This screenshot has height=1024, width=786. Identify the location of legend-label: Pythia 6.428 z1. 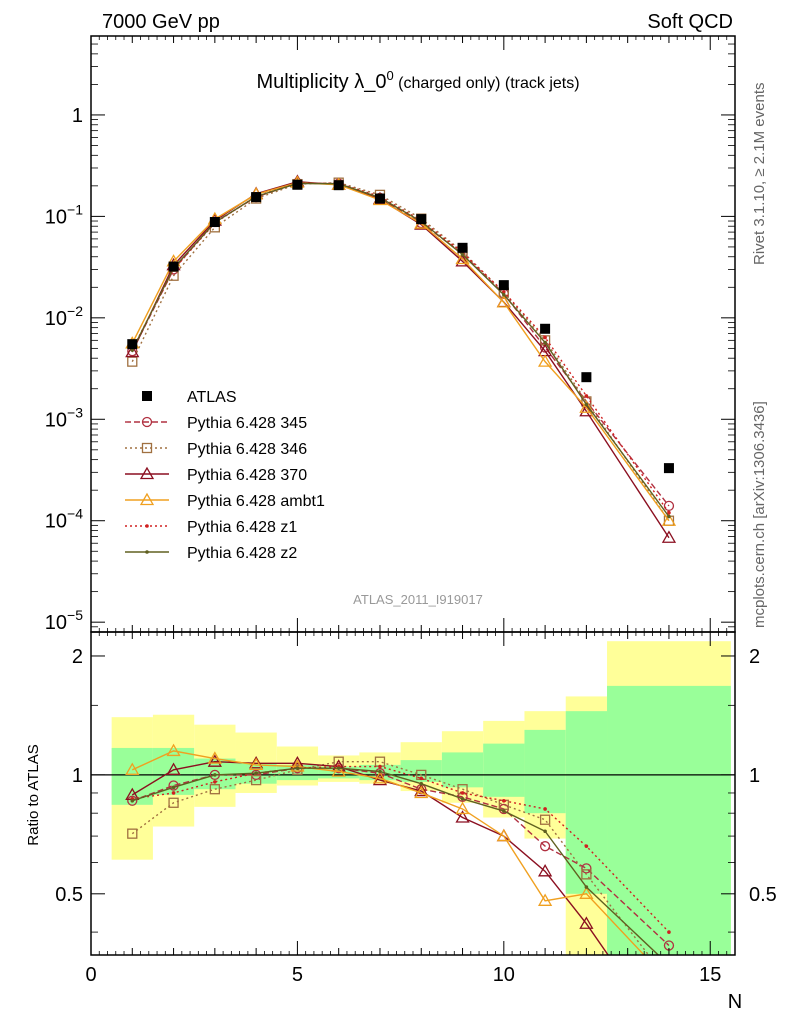
(242, 527).